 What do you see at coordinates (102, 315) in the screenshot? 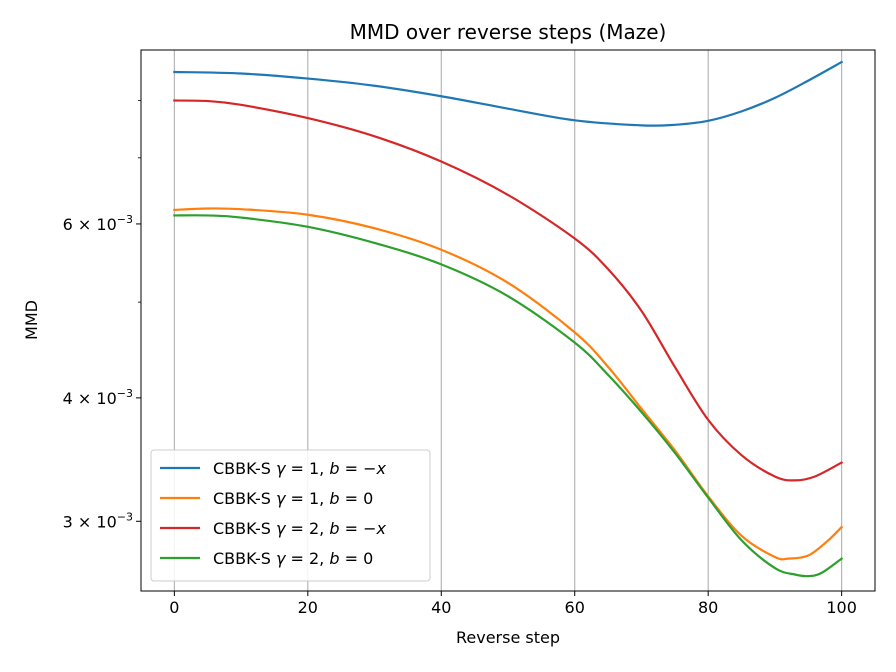
I see `y-axis-ticks: 3 × 10−34 × 10−36 × 10−3` at bounding box center [102, 315].